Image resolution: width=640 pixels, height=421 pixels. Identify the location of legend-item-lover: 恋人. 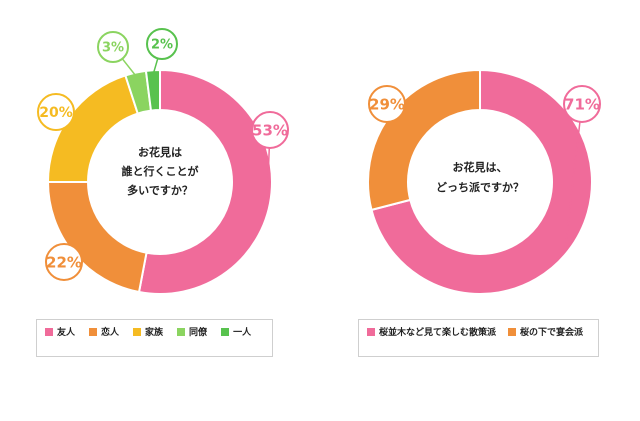
(104, 331).